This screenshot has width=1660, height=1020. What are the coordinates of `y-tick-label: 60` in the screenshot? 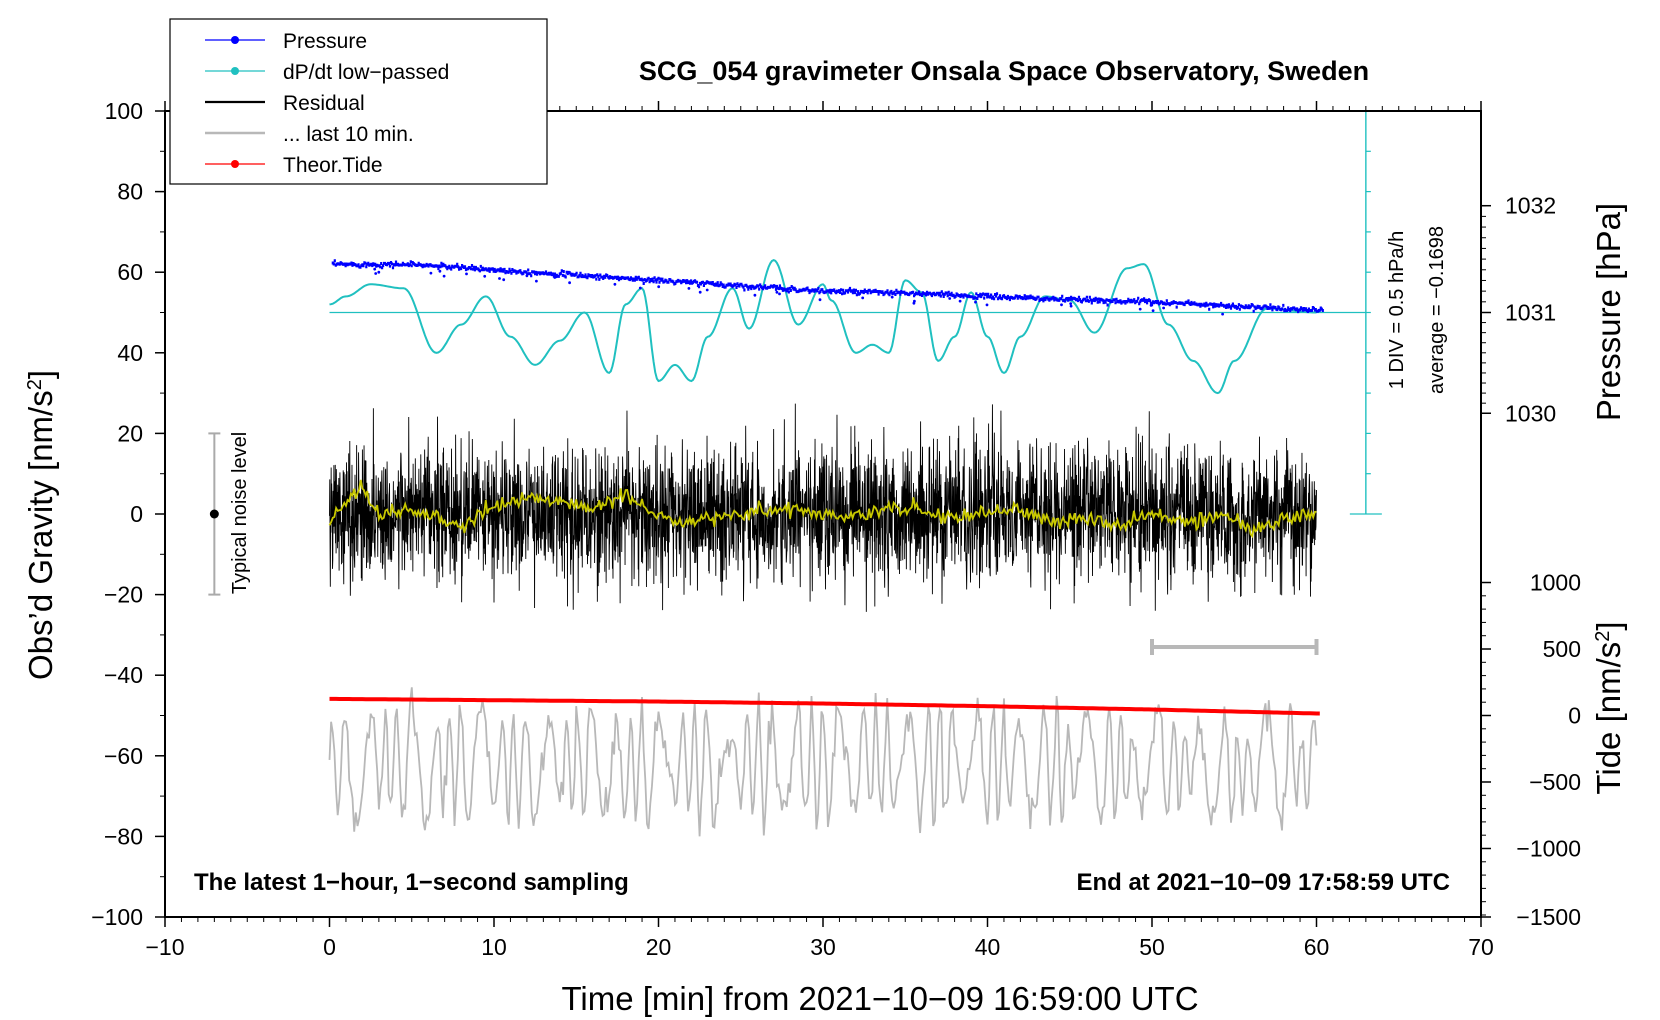 It's located at (130, 272).